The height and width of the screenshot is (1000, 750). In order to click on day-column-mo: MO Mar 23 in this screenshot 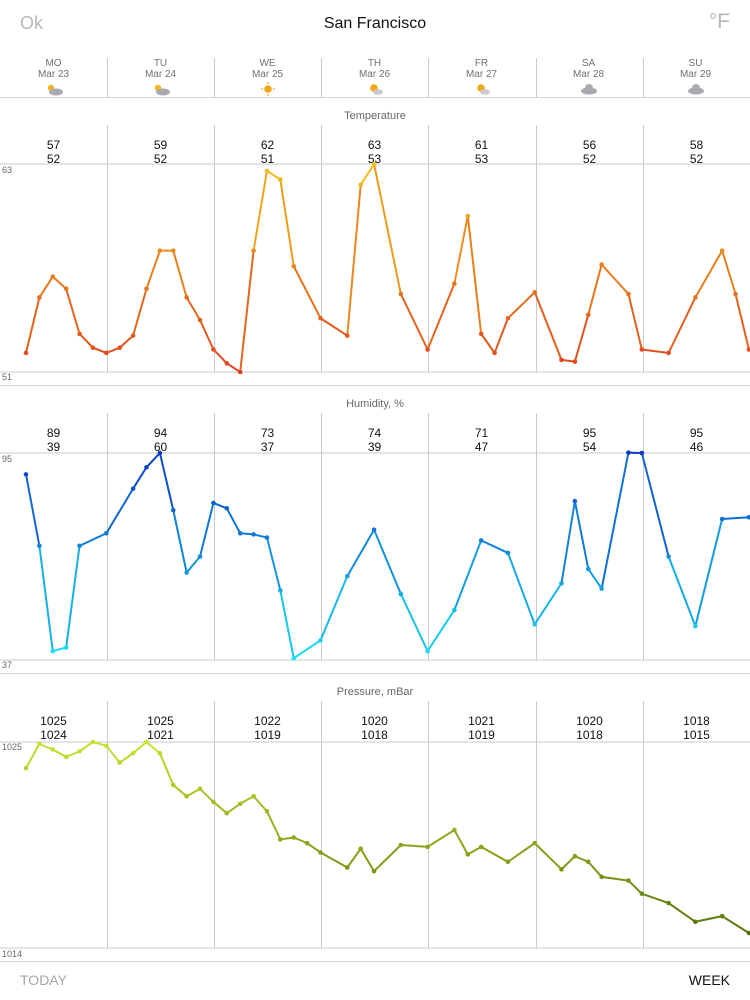, I will do `click(53, 78)`.